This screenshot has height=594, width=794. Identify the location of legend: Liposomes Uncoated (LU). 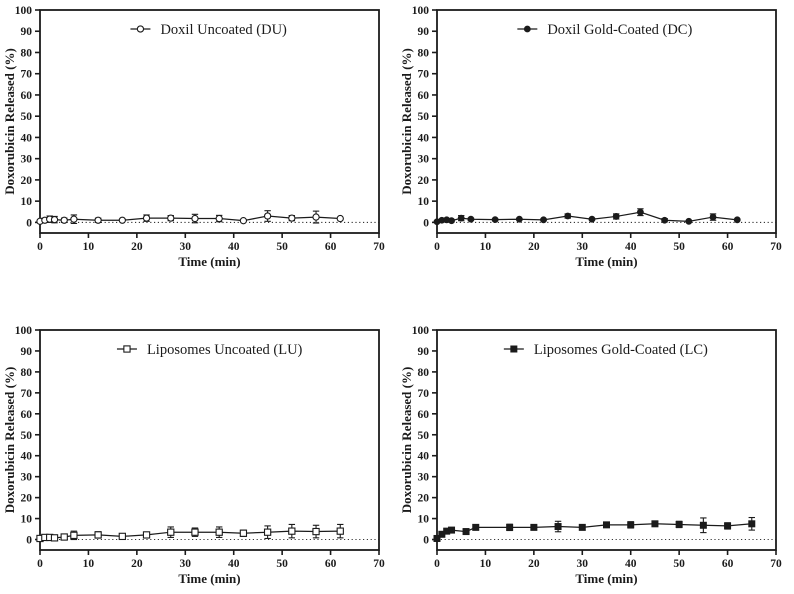
(209, 350).